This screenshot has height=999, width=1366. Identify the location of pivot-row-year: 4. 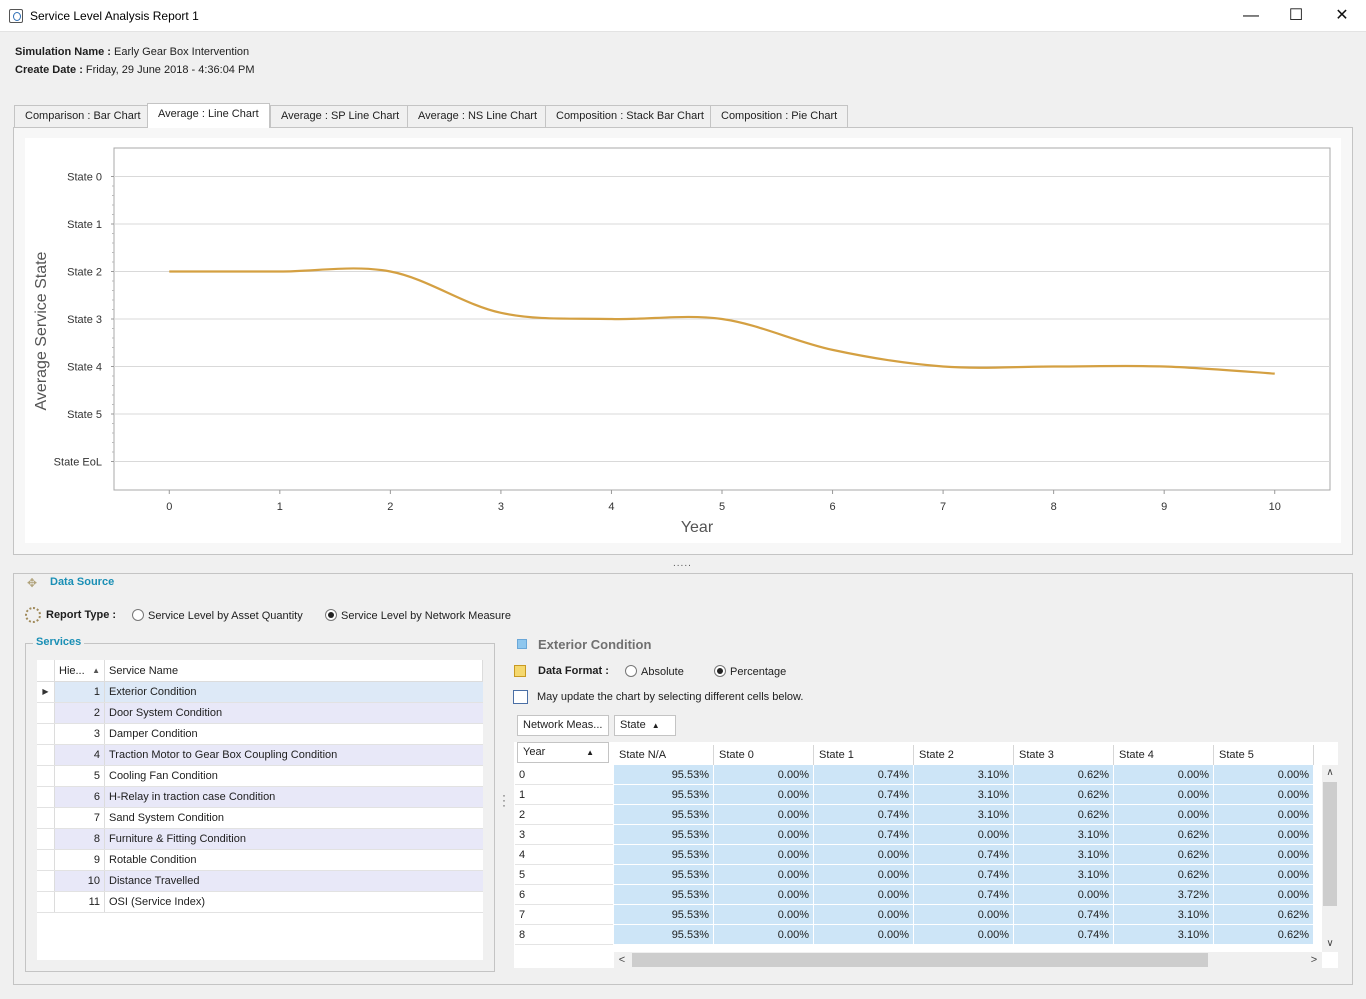
(564, 855).